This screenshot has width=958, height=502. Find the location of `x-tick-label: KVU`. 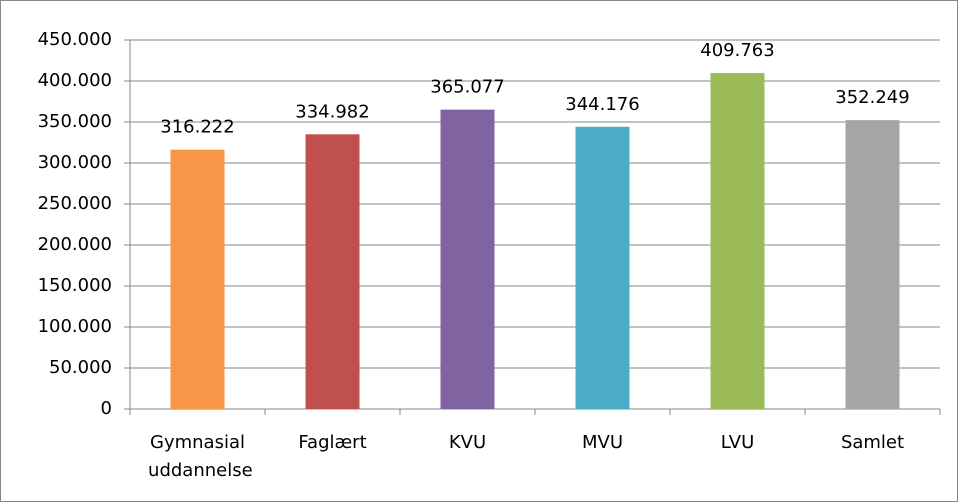

x-tick-label: KVU is located at coordinates (467, 442).